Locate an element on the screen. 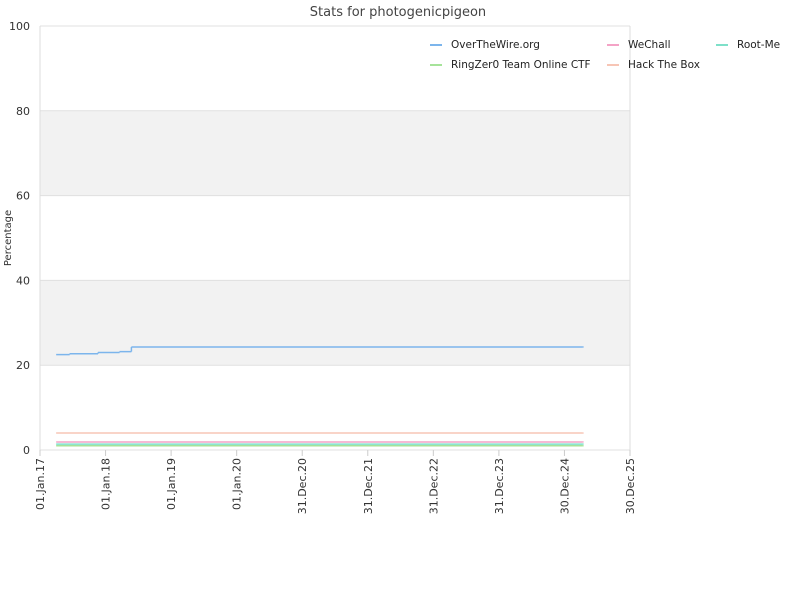  legend-label: RingZer0 Team Online CTF is located at coordinates (521, 65).